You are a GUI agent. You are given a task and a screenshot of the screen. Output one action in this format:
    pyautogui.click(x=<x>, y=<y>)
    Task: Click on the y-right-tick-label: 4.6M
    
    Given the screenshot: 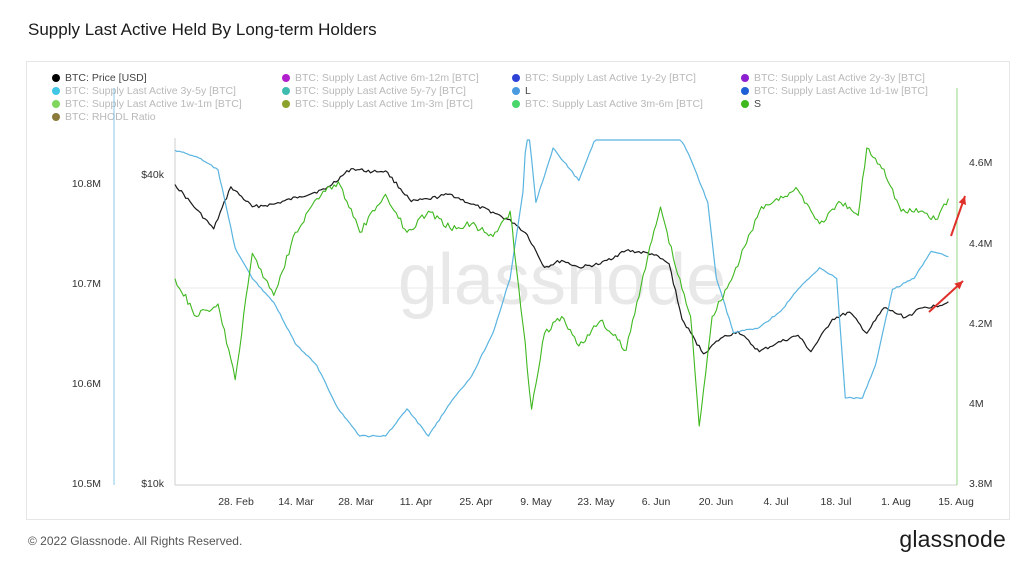 What is the action you would take?
    pyautogui.click(x=980, y=163)
    